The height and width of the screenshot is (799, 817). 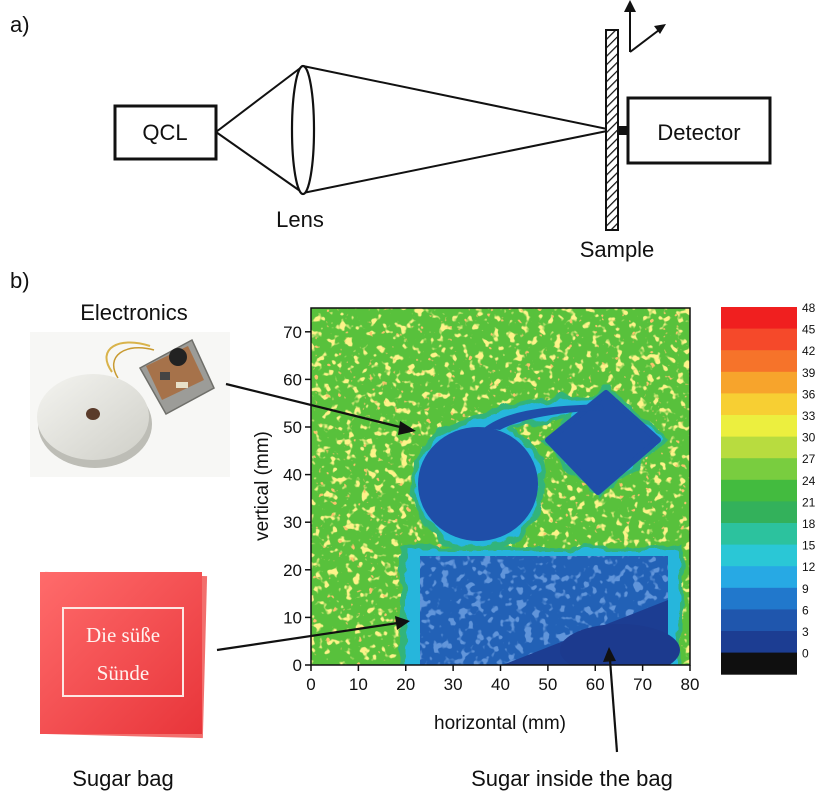 I want to click on colorbar-tick-label: 15, so click(x=809, y=546).